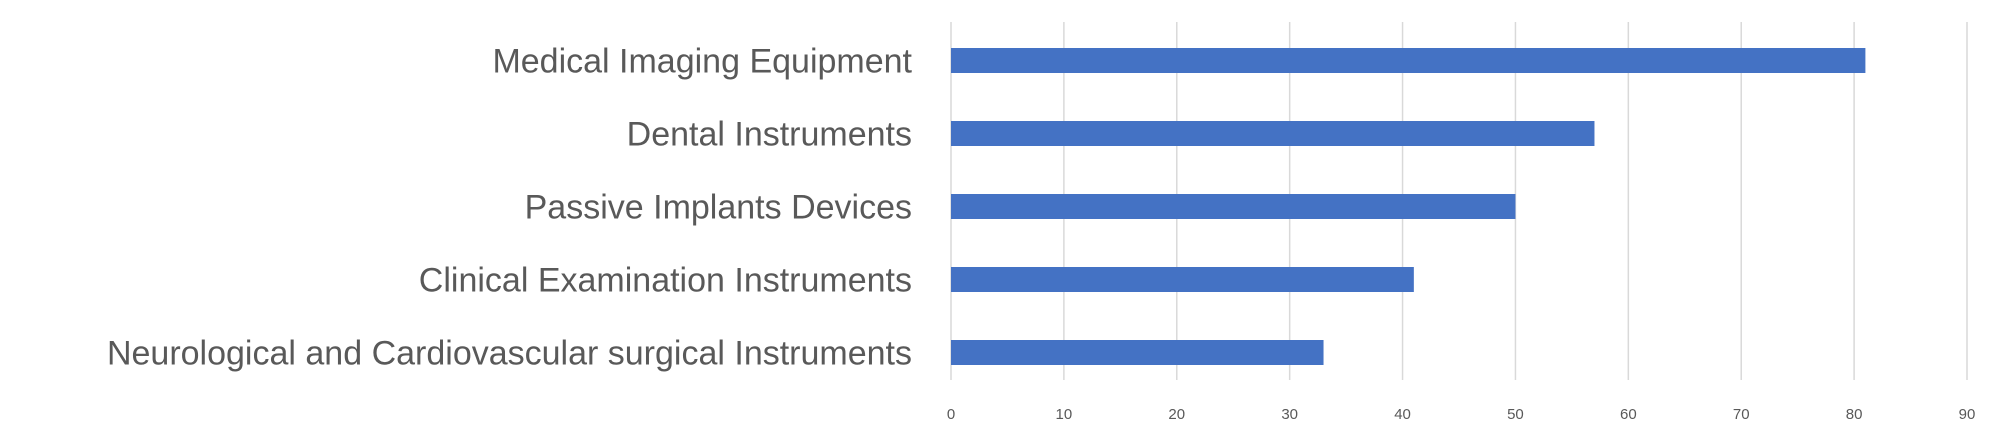 Image resolution: width=2000 pixels, height=437 pixels. I want to click on x-tick-label: 90, so click(1967, 414).